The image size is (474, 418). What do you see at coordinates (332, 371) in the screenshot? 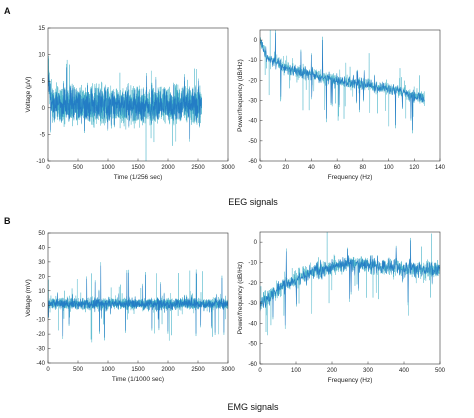
I see `emg-psd-x-tick-label: 200` at bounding box center [332, 371].